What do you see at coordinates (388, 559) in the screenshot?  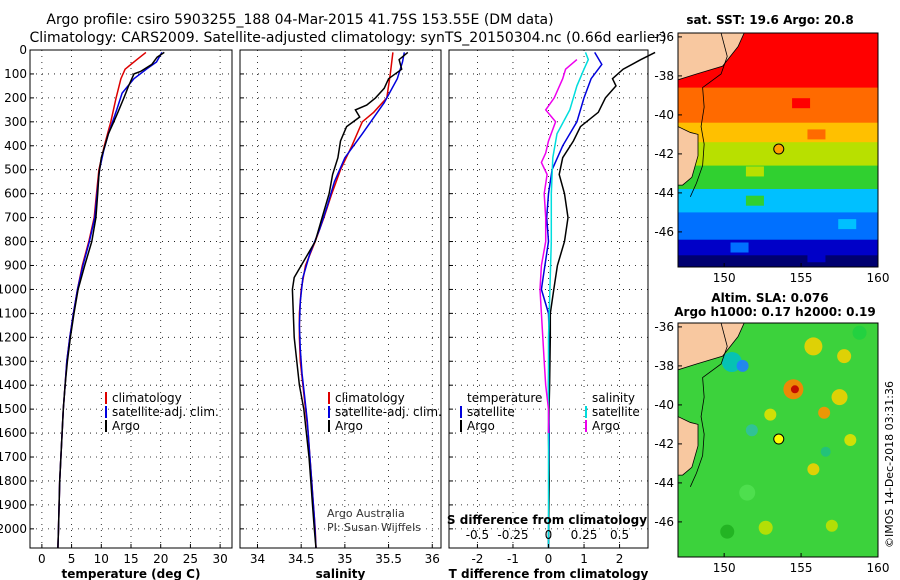 I see `x-tick-label: 35.5` at bounding box center [388, 559].